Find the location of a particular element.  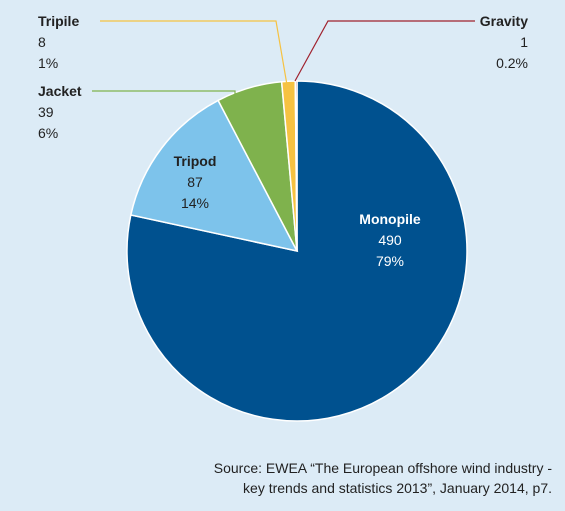

data-label-gravity-value: 1 is located at coordinates (524, 42).